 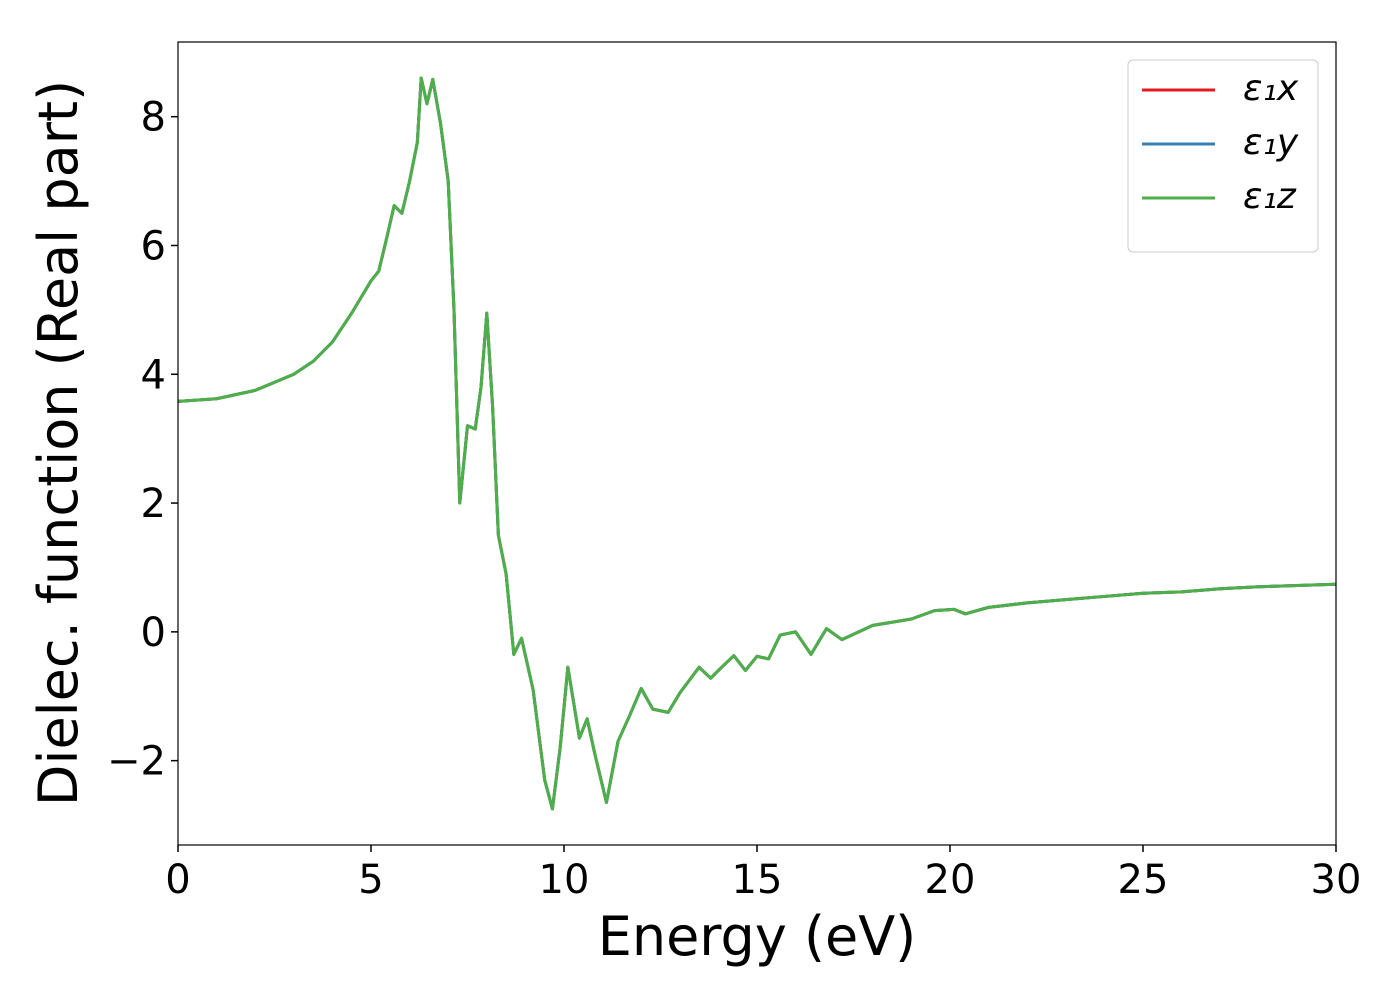 What do you see at coordinates (58, 443) in the screenshot?
I see `y-axis-label: Dielec. function (Real part)` at bounding box center [58, 443].